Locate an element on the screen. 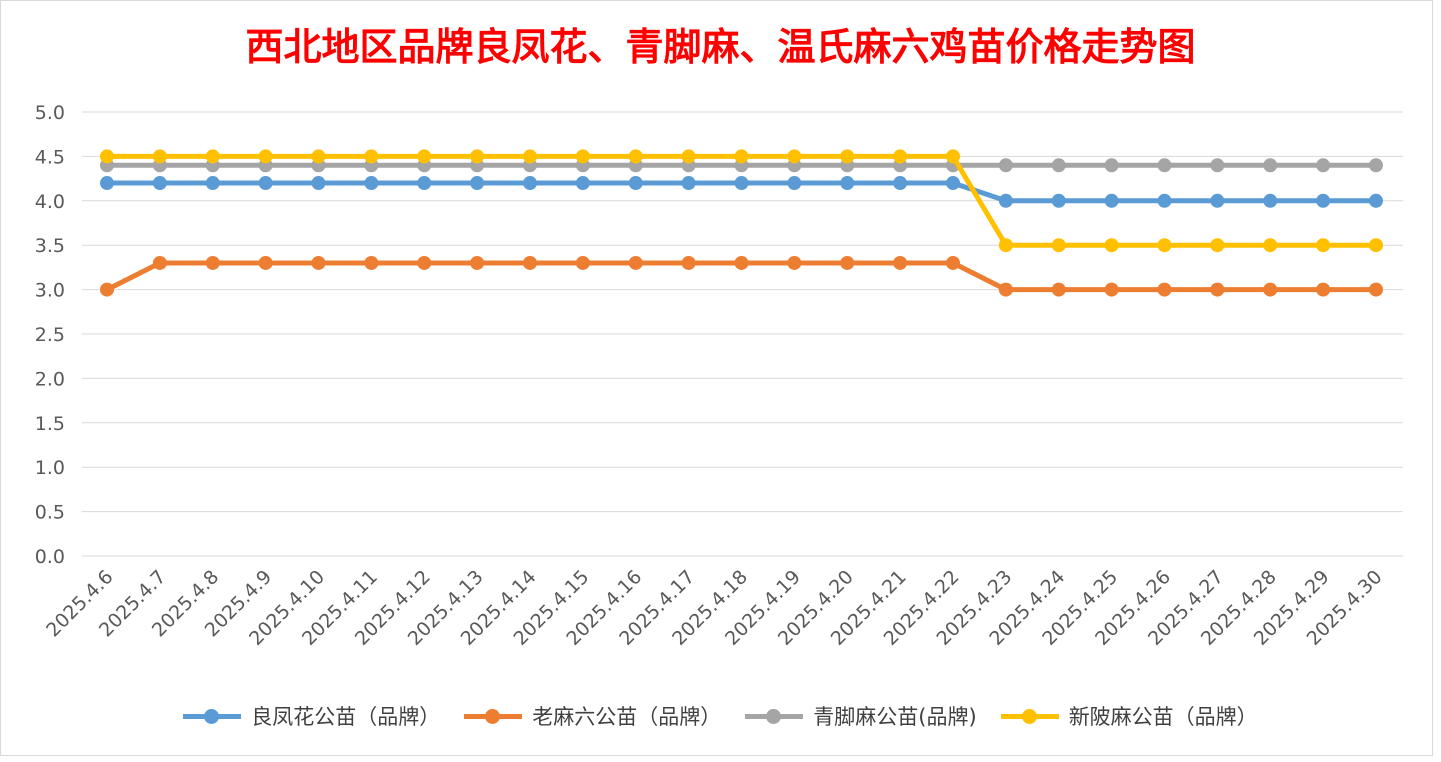 The width and height of the screenshot is (1441, 762). y-tick-label: 3.0 is located at coordinates (50, 291).